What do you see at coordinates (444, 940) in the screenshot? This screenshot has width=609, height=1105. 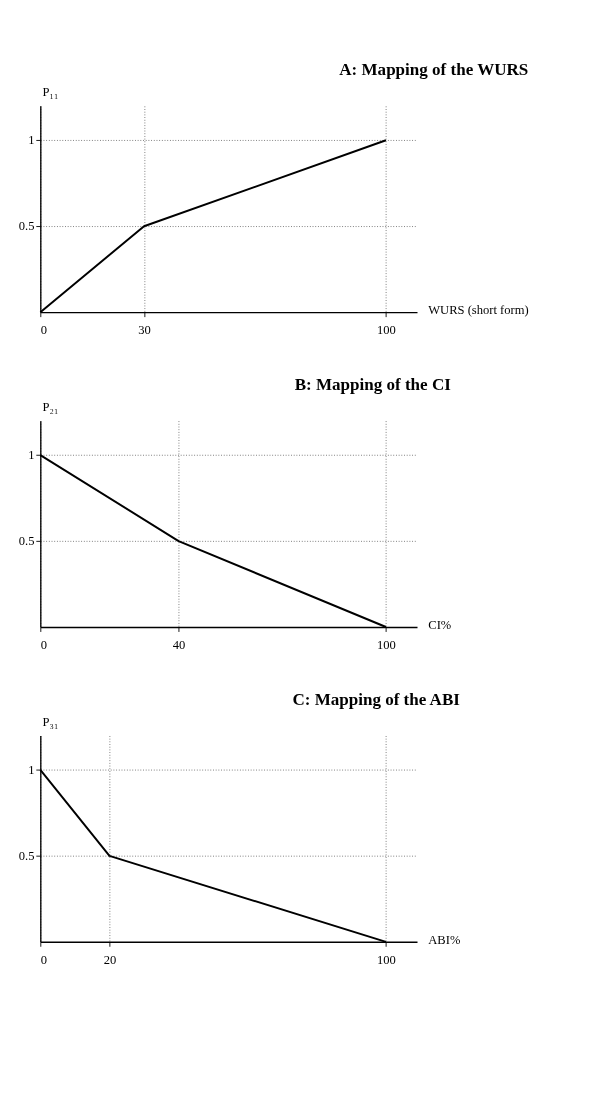 I see `x-axis-title: ABI%` at bounding box center [444, 940].